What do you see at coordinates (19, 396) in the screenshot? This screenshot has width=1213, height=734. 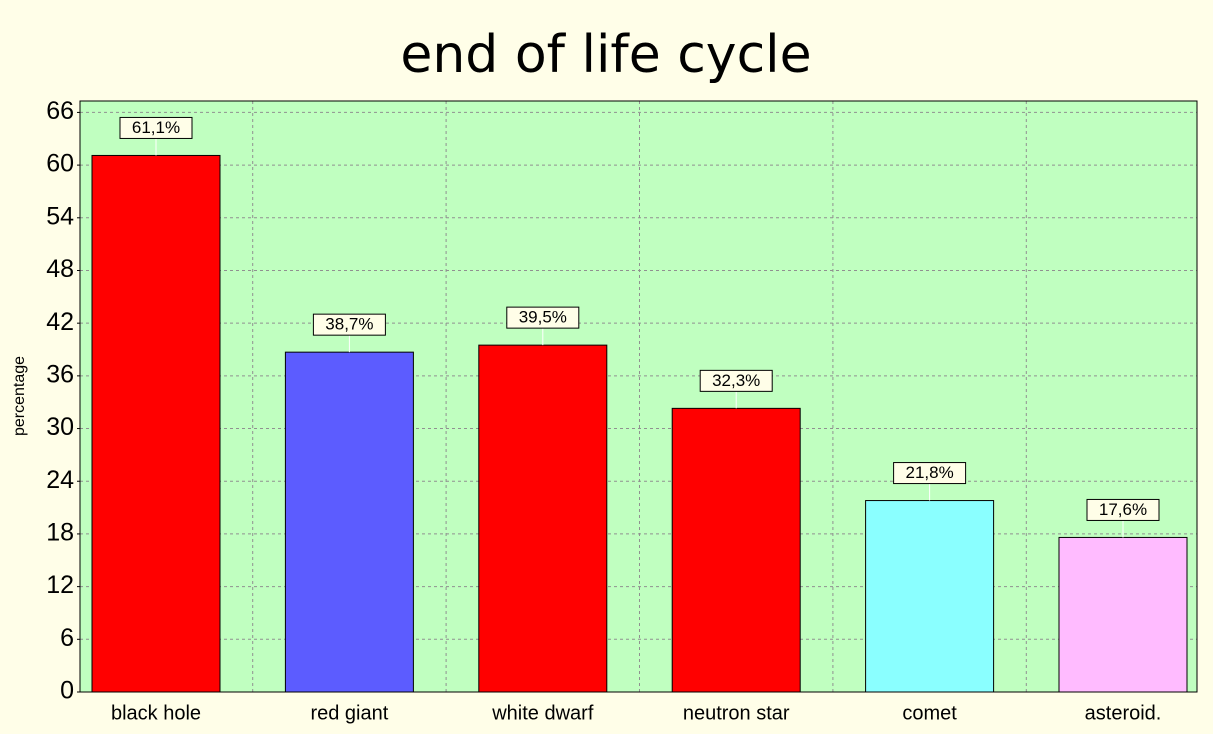 I see `y-axis-label: percentage` at bounding box center [19, 396].